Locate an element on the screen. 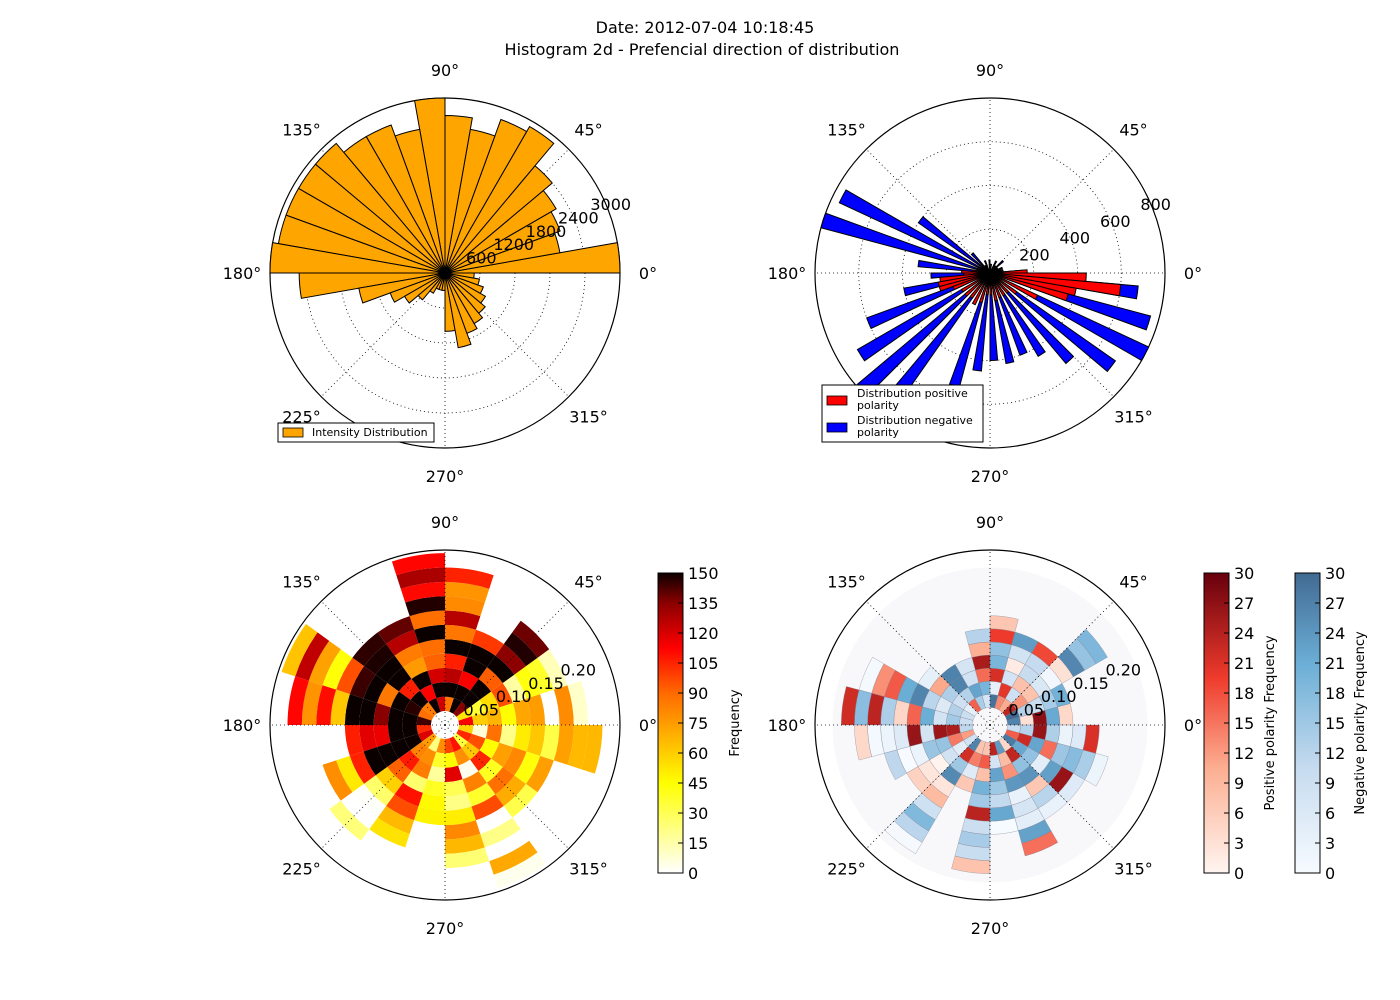  legend-box is located at coordinates (902, 413).